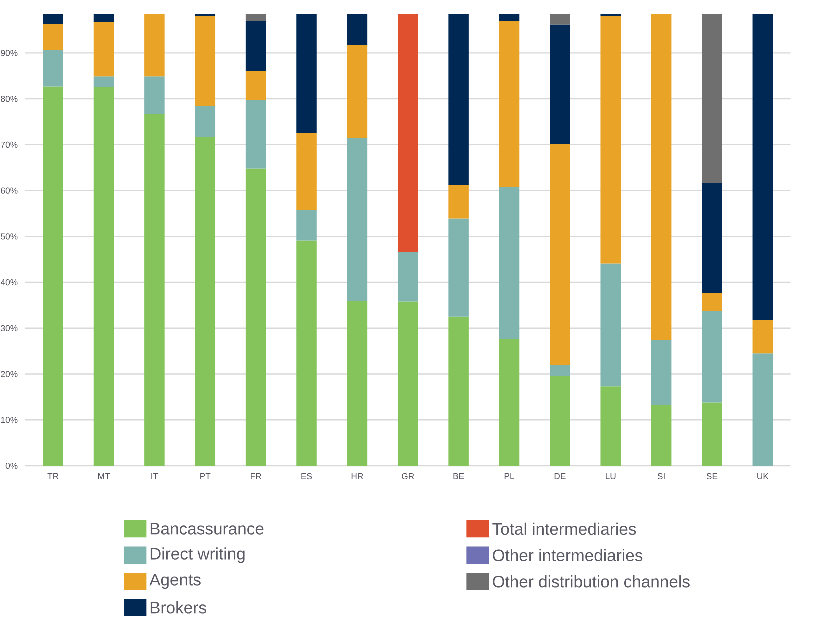 The width and height of the screenshot is (819, 619). Describe the element at coordinates (256, 476) in the screenshot. I see `x-tick-label: FR` at that location.